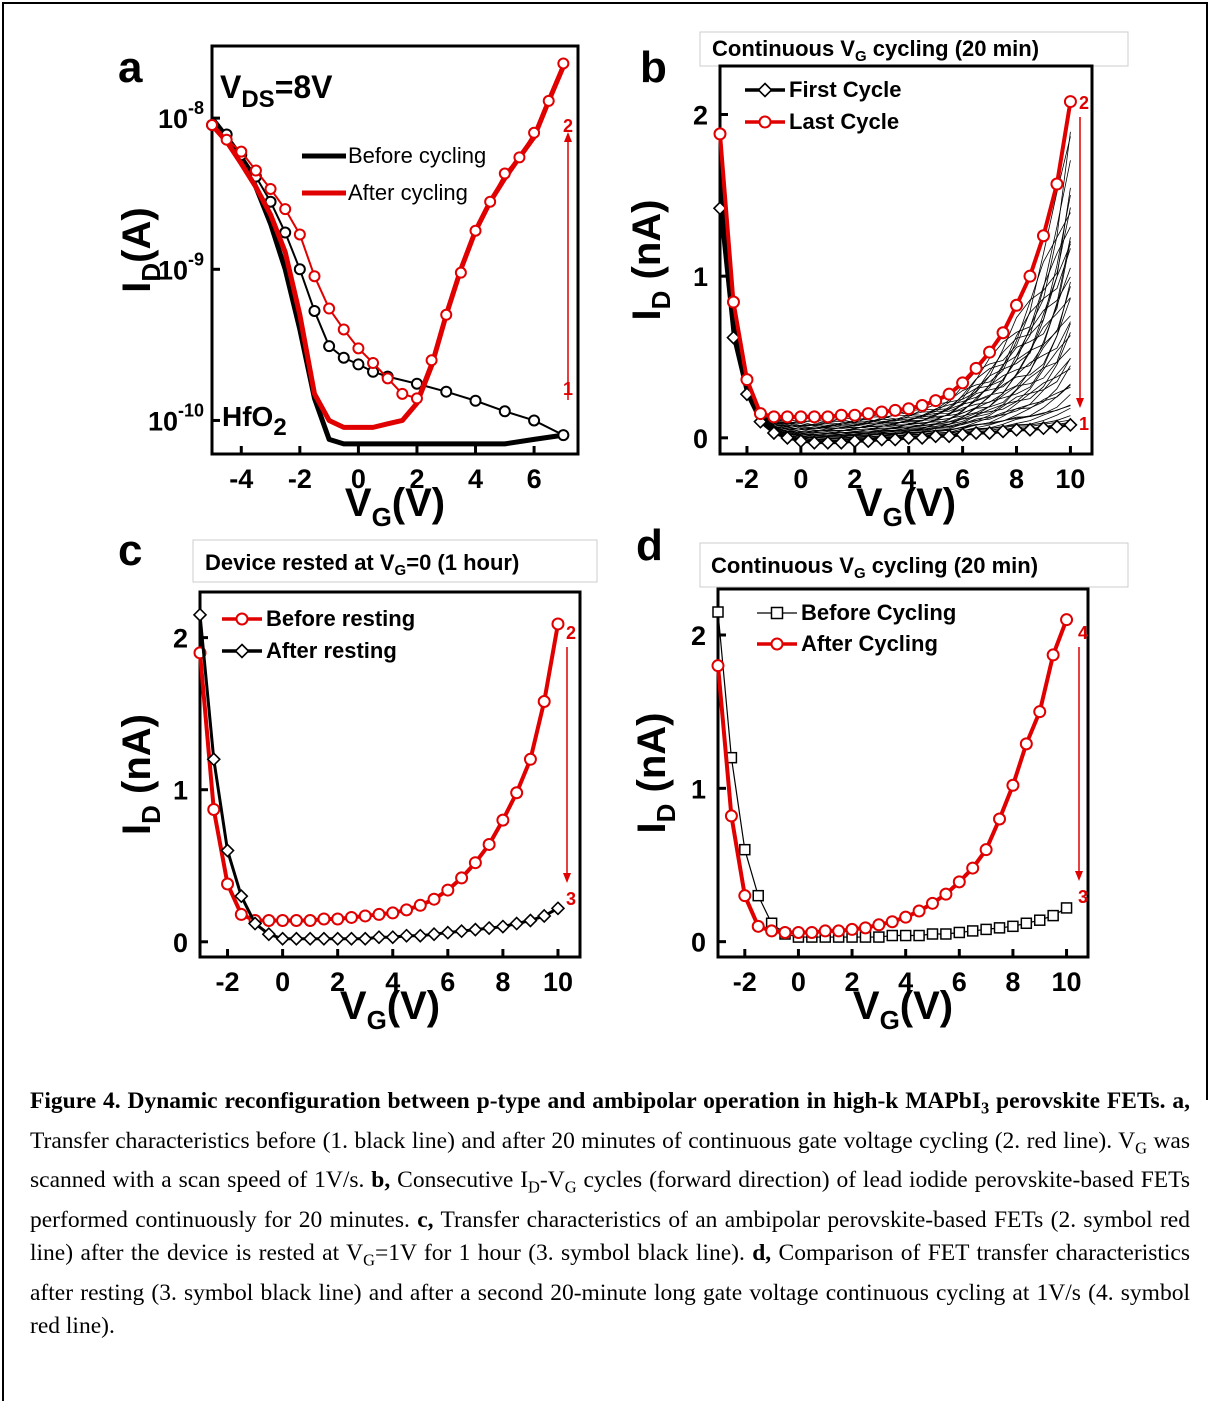 The height and width of the screenshot is (1401, 1208). Describe the element at coordinates (502, 982) in the screenshot. I see `x-tick-label: 8` at that location.